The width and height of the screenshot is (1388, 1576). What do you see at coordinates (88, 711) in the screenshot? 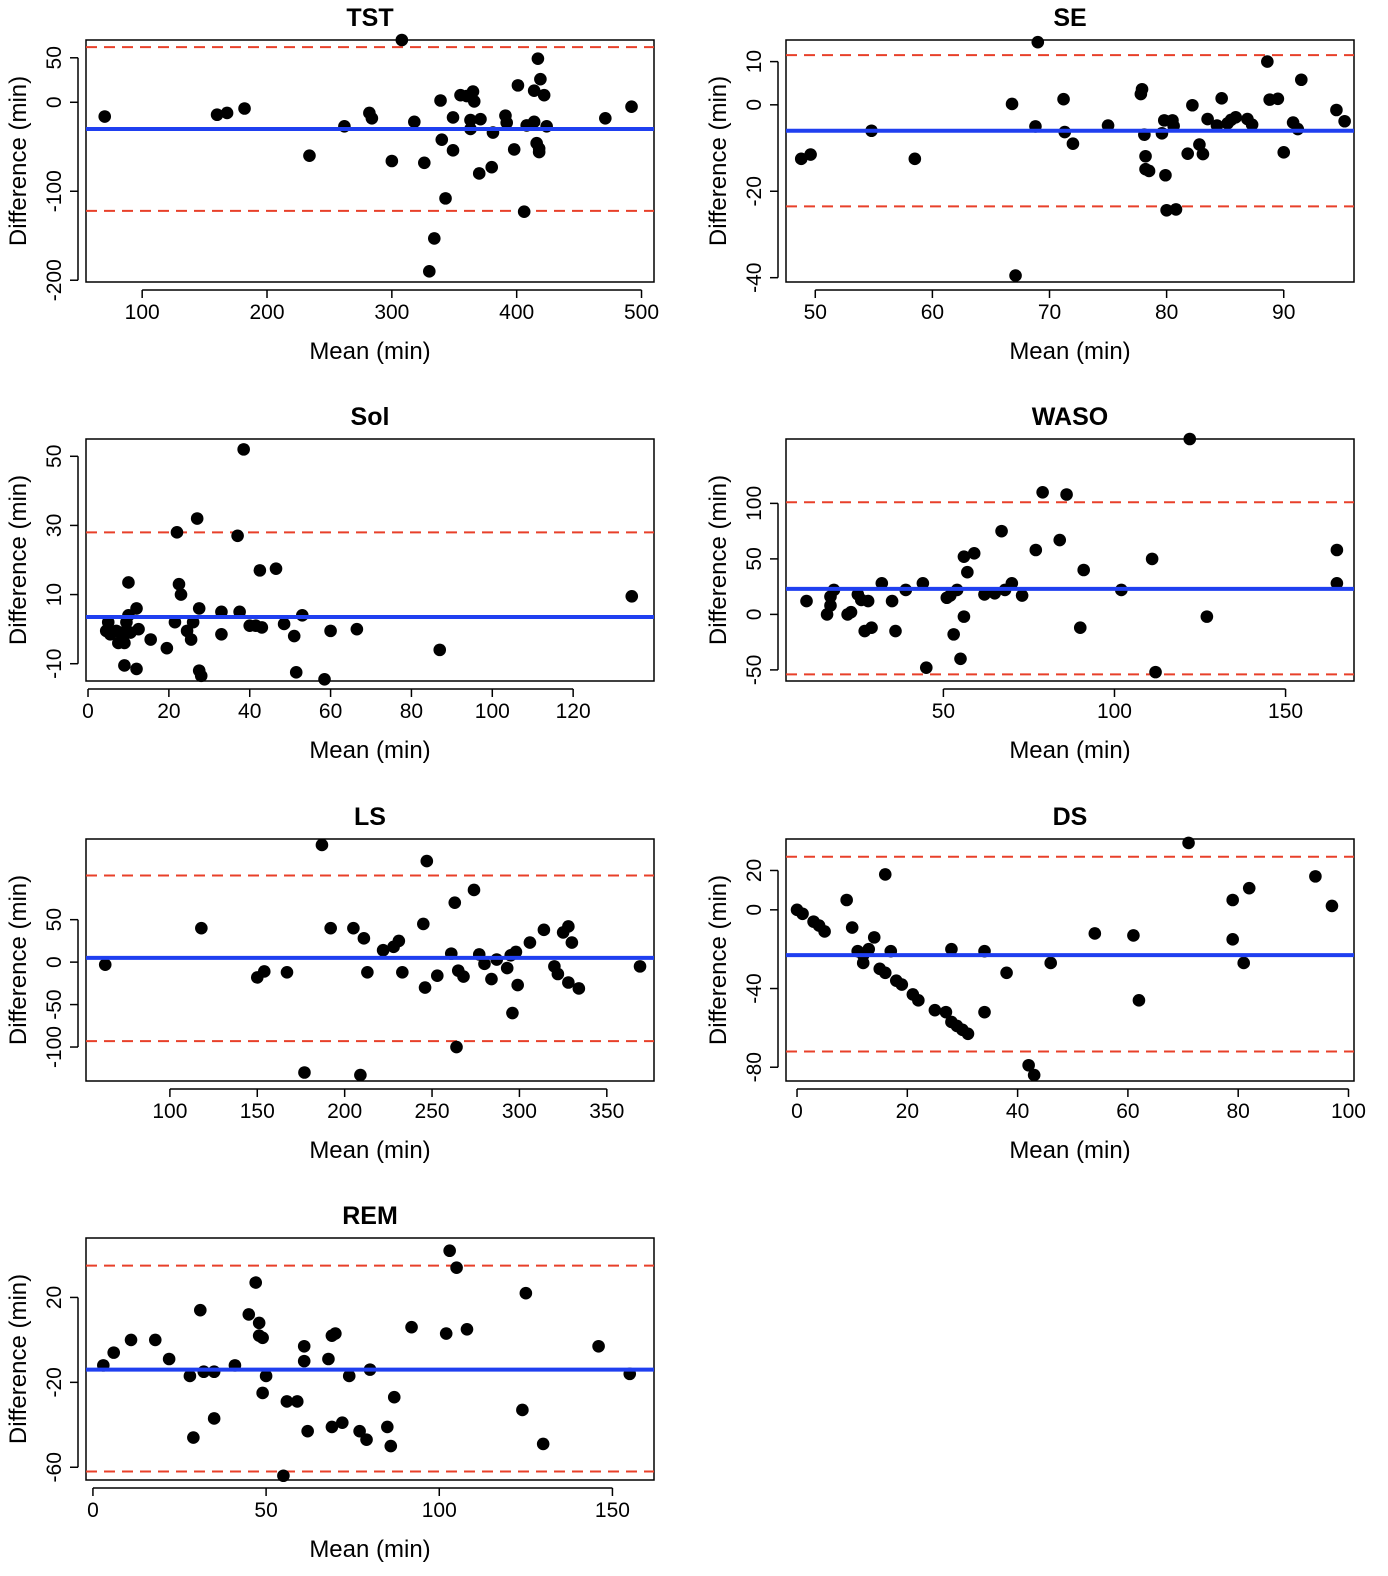
I see `x-tick-label: 0` at bounding box center [88, 711].